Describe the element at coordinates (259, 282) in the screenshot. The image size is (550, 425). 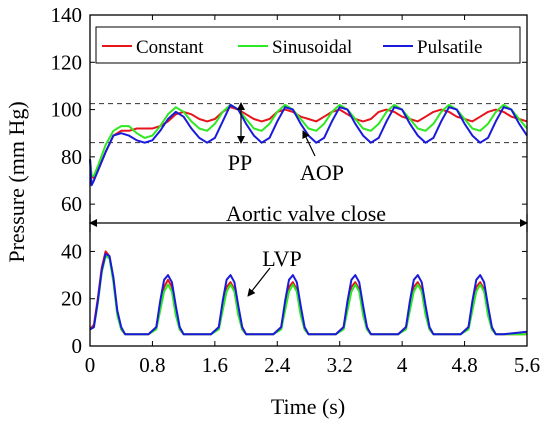
I see `lvp-arrow` at that location.